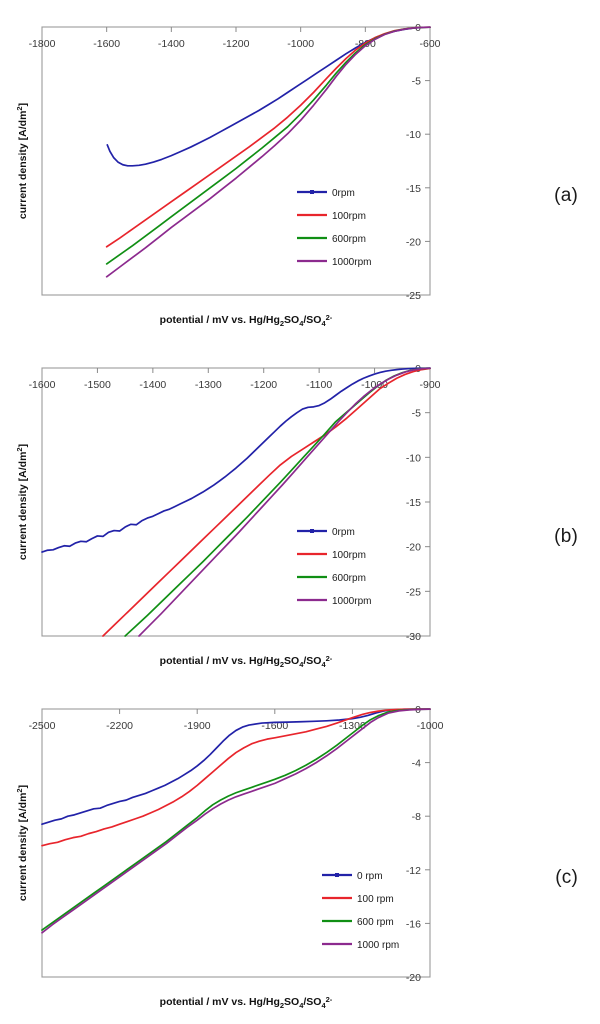 This screenshot has width=600, height=1024. I want to click on panel-label-a: (a), so click(566, 195).